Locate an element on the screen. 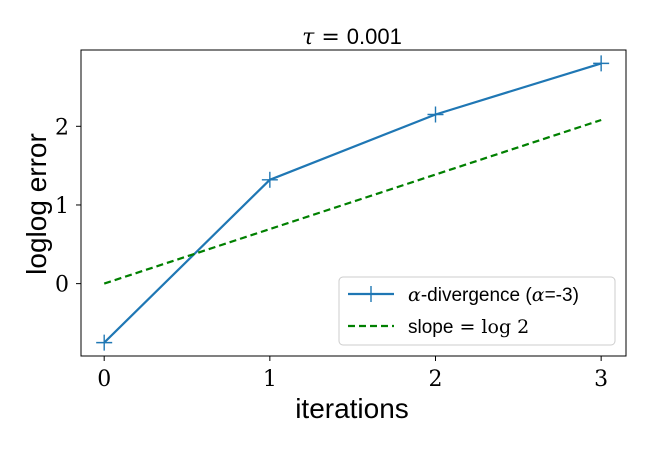 This screenshot has height=450, width=650. x-tick-label: 1 is located at coordinates (270, 379).